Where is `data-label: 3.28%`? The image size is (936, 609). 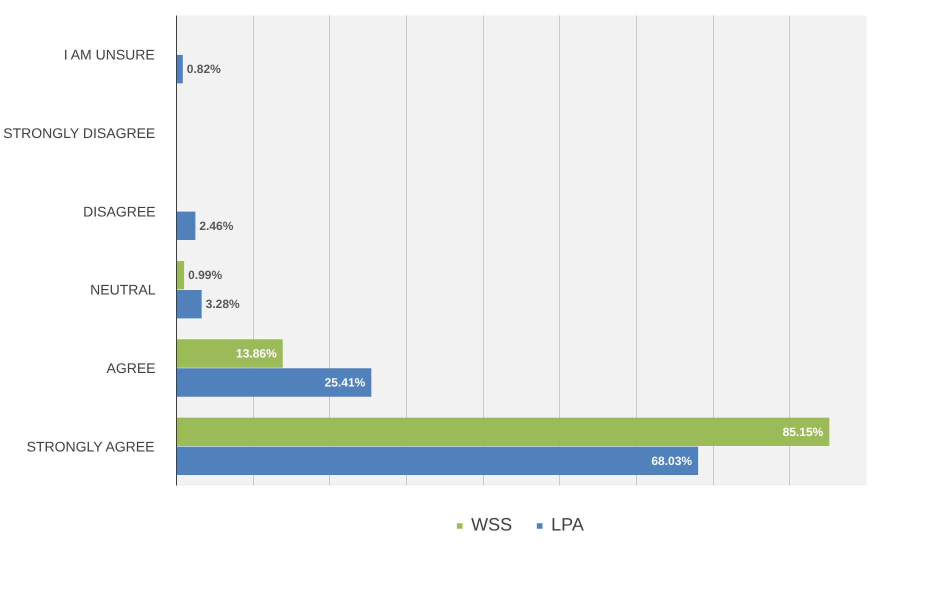 data-label: 3.28% is located at coordinates (223, 304).